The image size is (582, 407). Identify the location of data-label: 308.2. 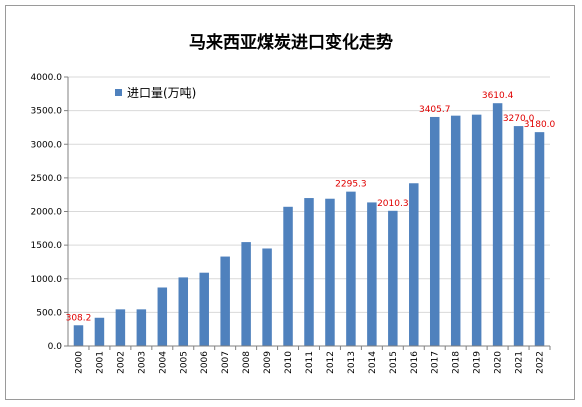
(79, 318).